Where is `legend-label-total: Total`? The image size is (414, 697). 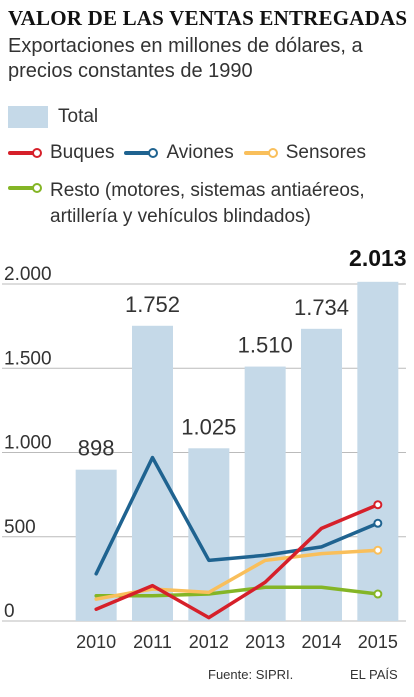 legend-label-total: Total is located at coordinates (78, 116).